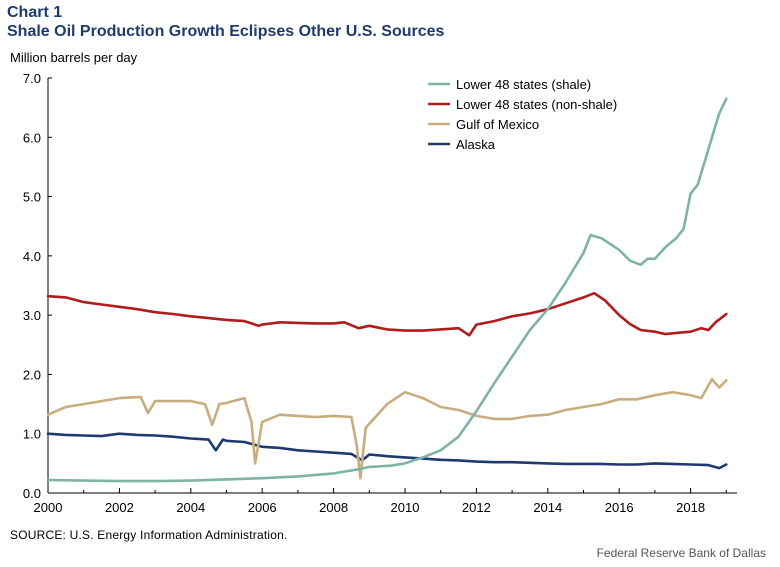  Describe the element at coordinates (48, 507) in the screenshot. I see `x-tick-label: 2000` at that location.